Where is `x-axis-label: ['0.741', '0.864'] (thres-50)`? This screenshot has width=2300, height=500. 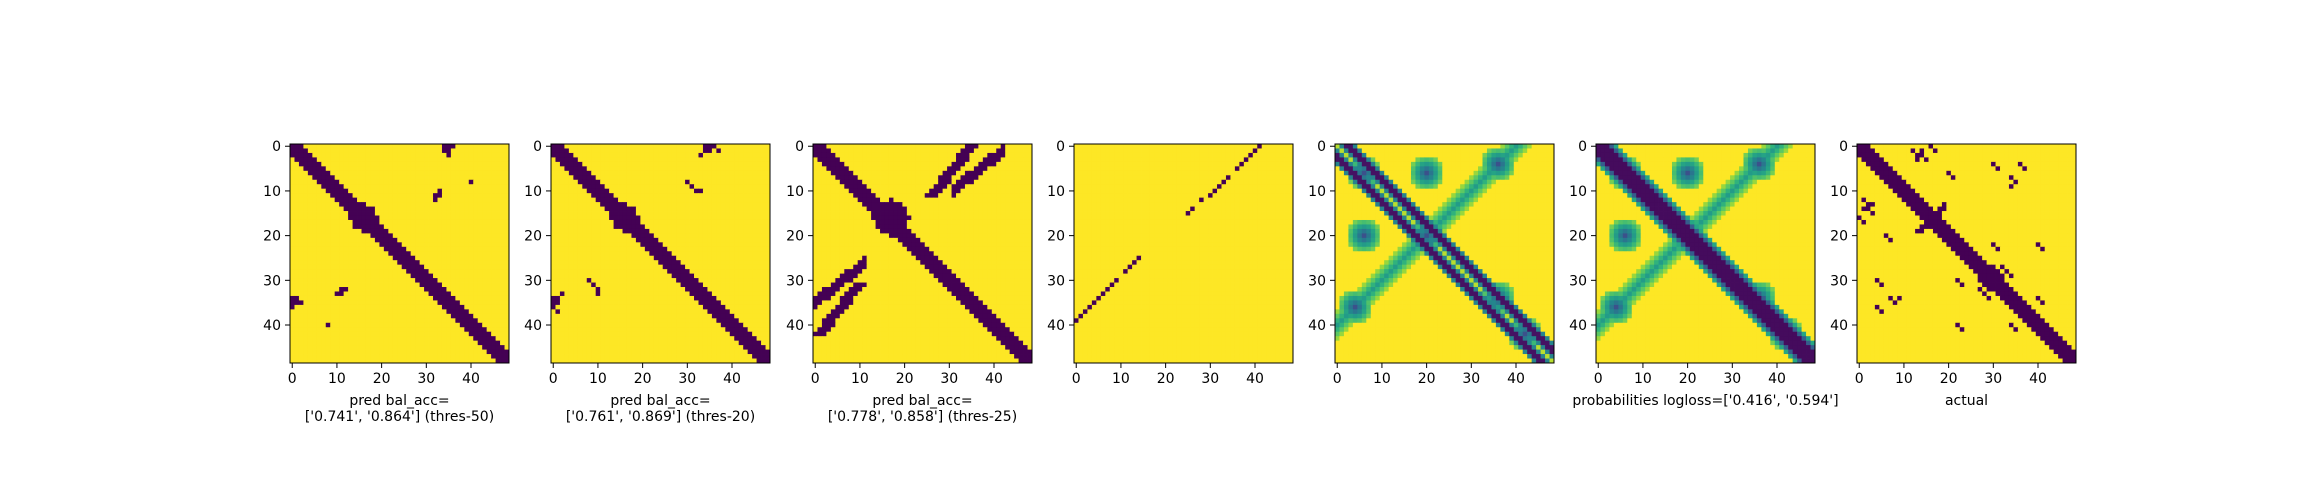 x-axis-label: ['0.741', '0.864'] (thres-50) is located at coordinates (399, 417).